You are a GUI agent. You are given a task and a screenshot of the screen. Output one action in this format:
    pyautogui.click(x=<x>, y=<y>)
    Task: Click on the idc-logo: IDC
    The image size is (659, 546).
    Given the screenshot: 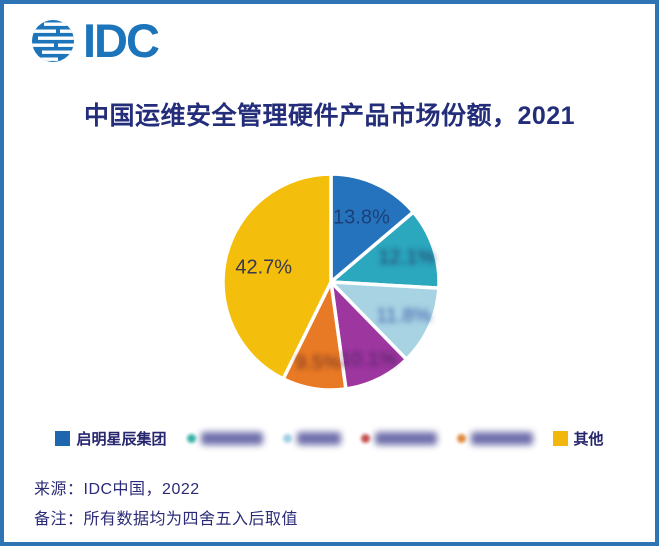 What is the action you would take?
    pyautogui.click(x=95, y=40)
    